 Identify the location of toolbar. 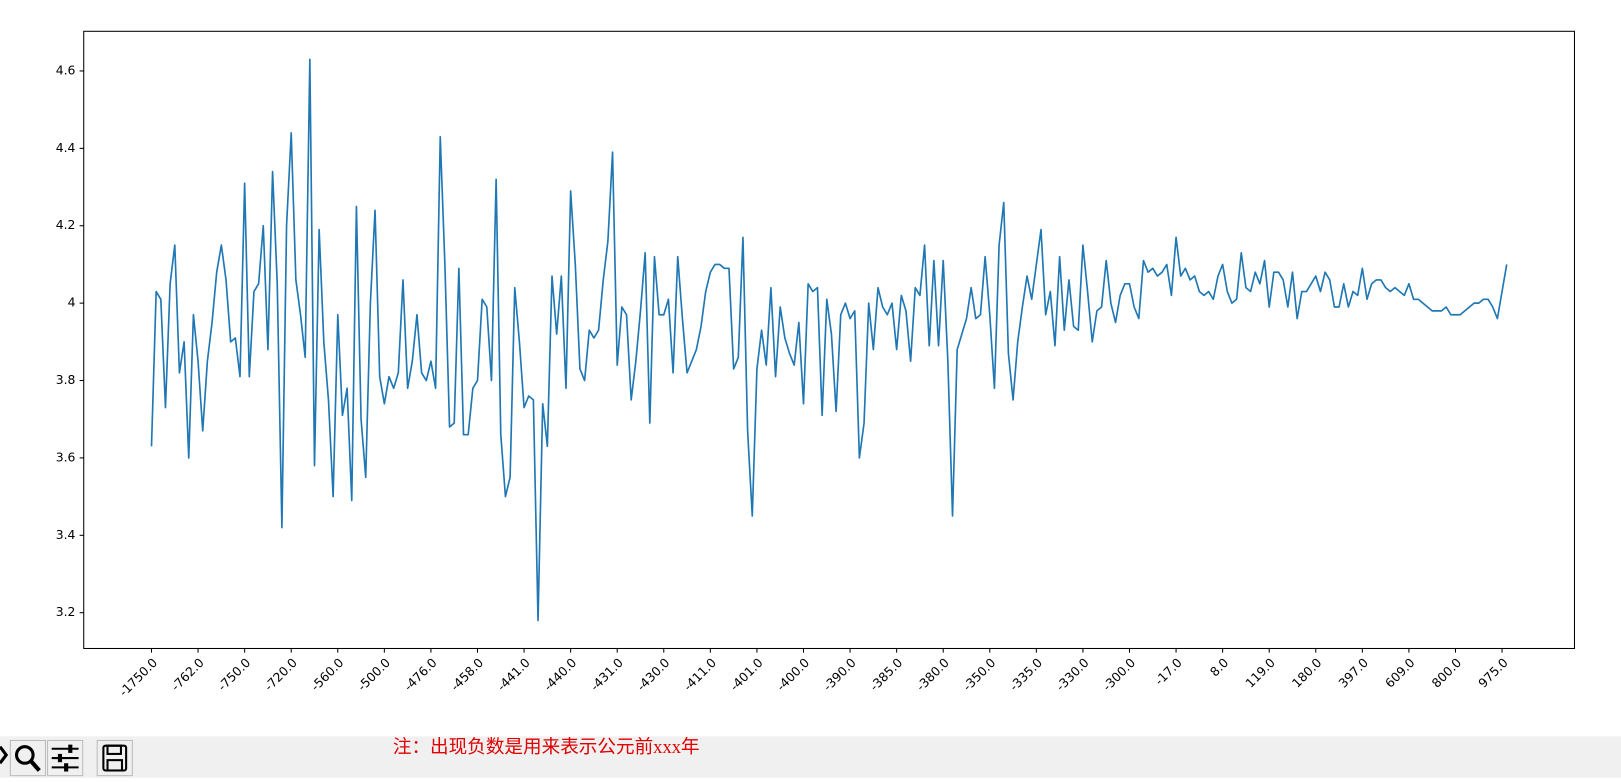
(810, 757).